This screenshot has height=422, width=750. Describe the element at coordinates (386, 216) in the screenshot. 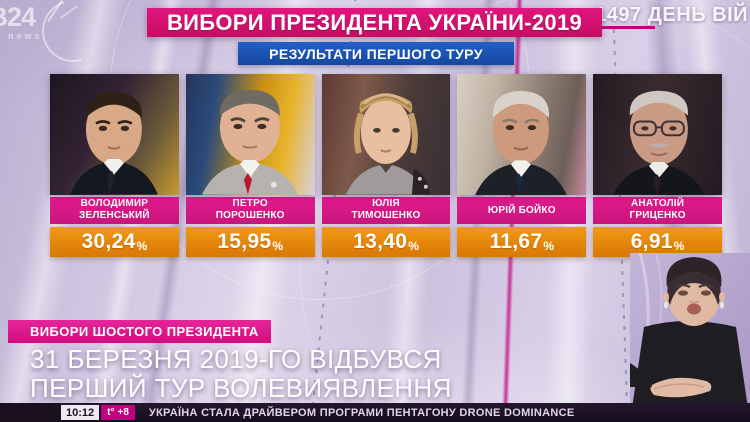

I see `candidate-last-name: ТИМОШЕНКО` at that location.